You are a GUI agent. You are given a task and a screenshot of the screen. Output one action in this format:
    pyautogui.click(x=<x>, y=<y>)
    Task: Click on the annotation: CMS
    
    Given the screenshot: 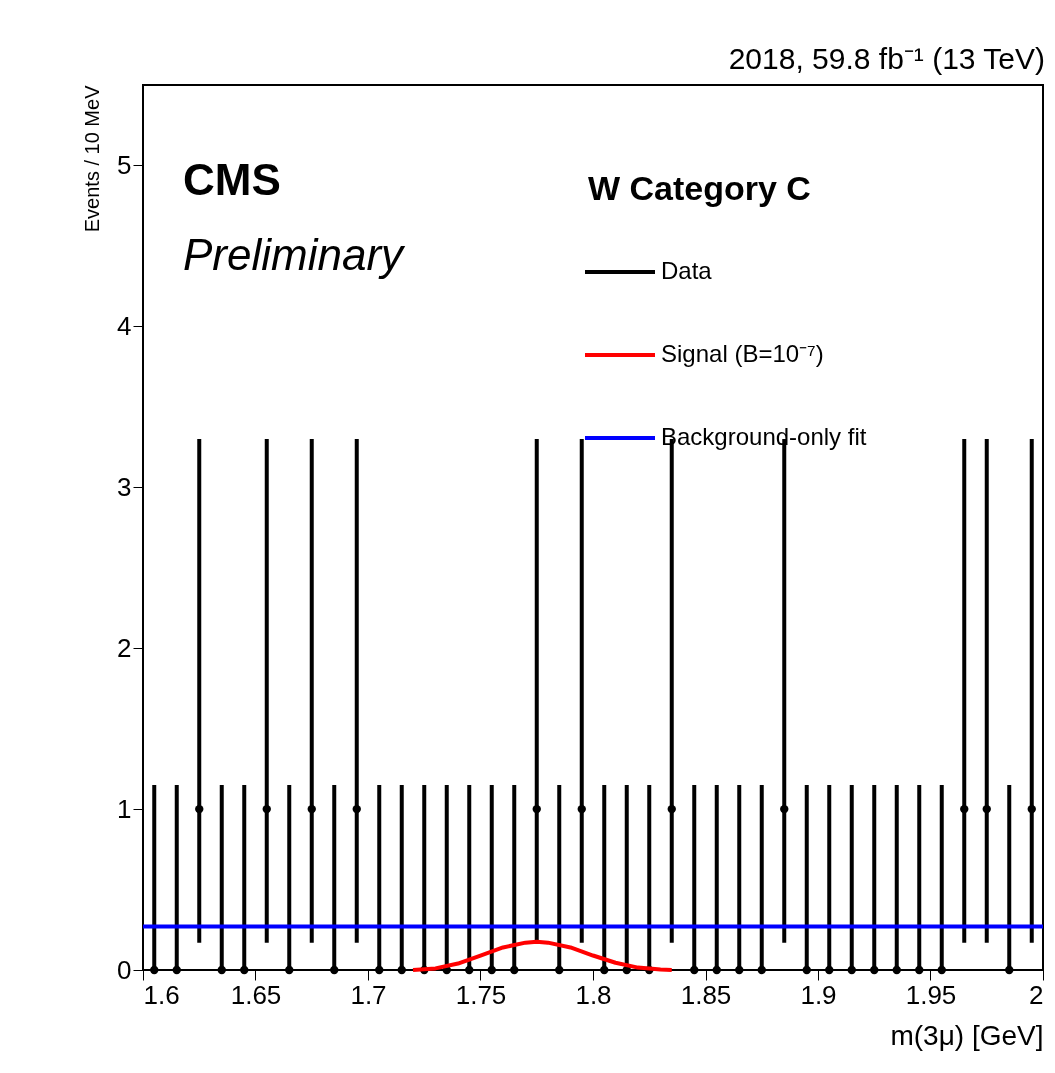 What is the action you would take?
    pyautogui.click(x=232, y=179)
    